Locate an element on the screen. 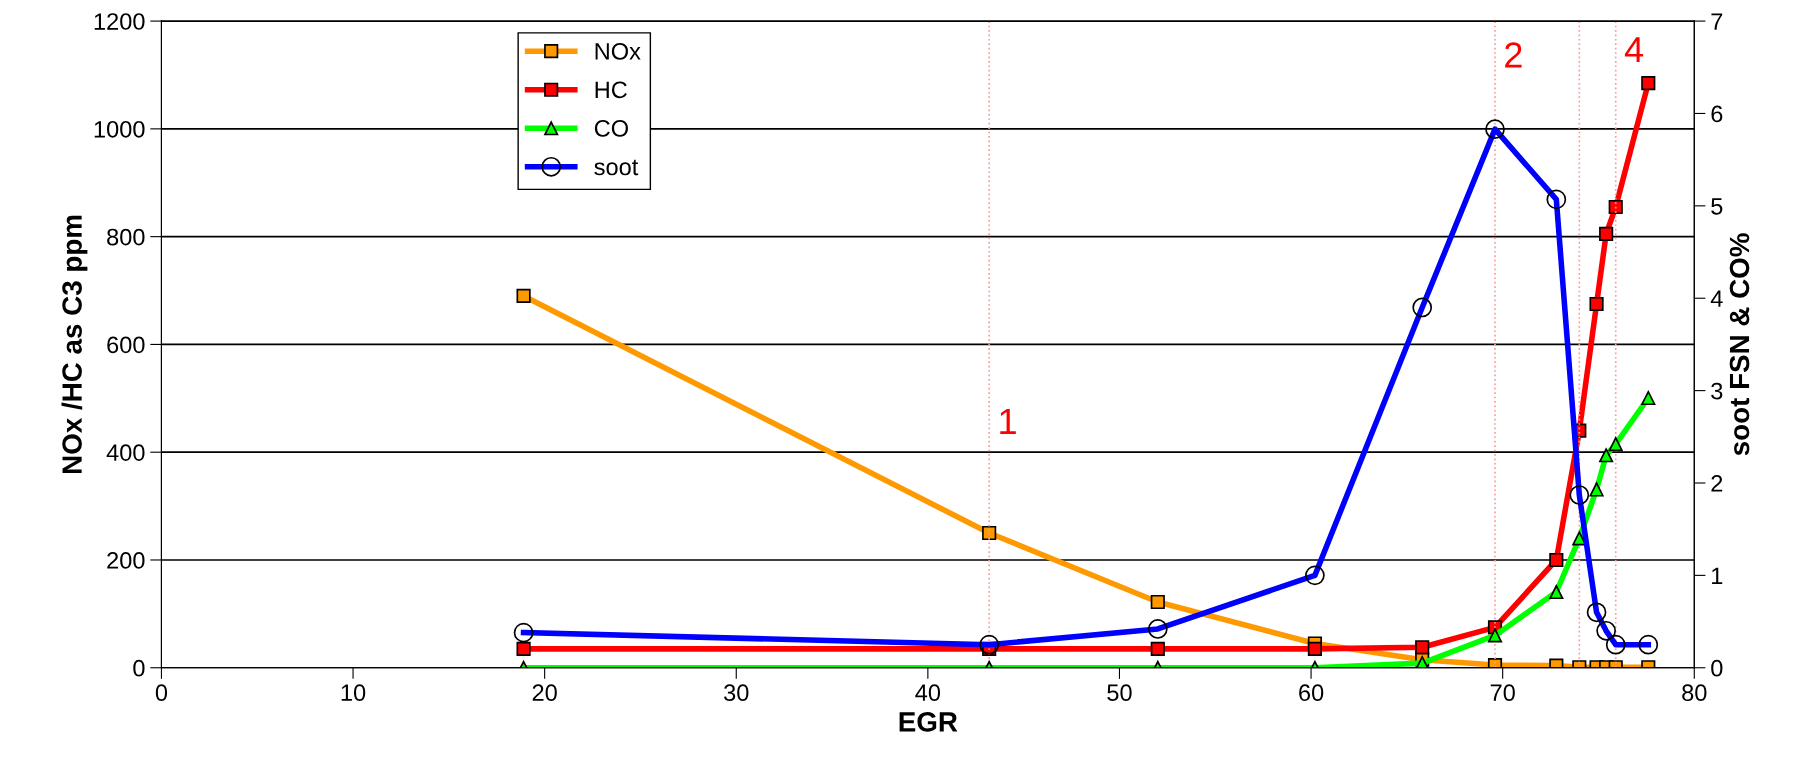 The image size is (1814, 781). y-axis-title: NOx /HC as C3 ppm is located at coordinates (74, 344).